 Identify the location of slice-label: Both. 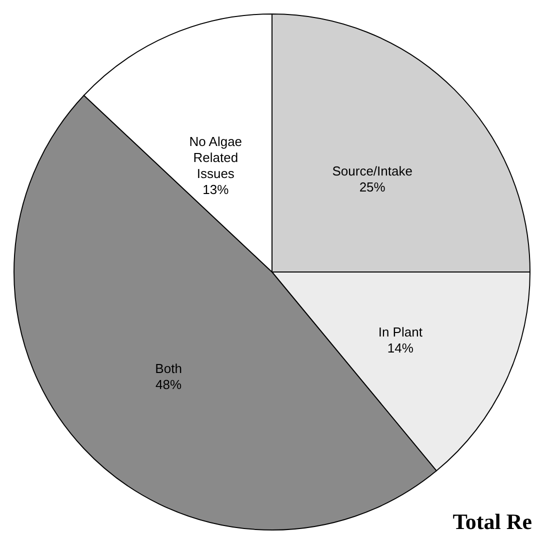
(168, 368).